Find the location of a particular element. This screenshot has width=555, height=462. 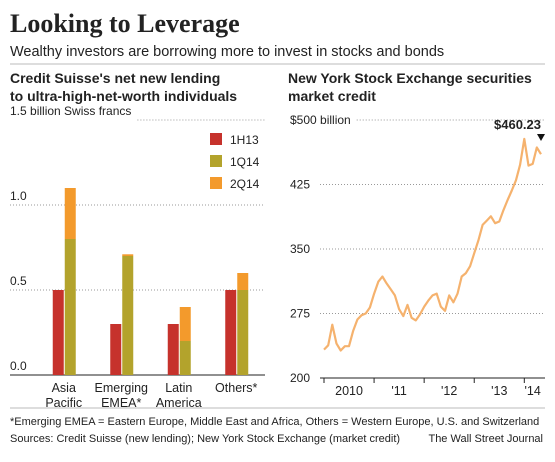

y-tick-label: $500 billion is located at coordinates (320, 120).